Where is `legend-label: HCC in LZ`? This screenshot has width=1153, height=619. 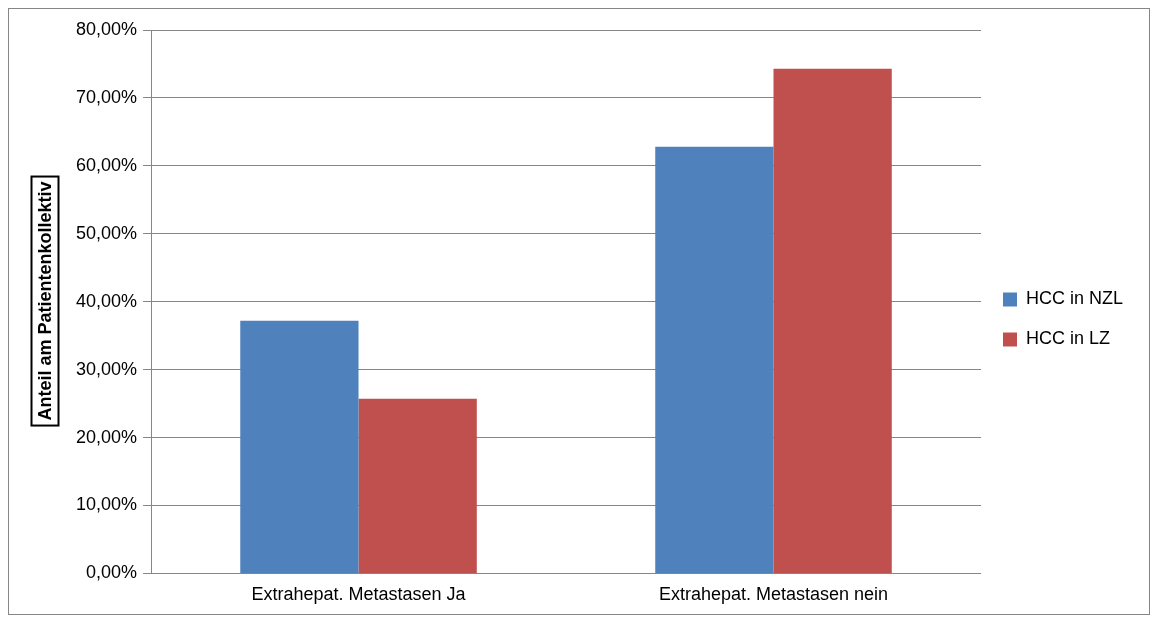
legend-label: HCC in LZ is located at coordinates (1068, 338).